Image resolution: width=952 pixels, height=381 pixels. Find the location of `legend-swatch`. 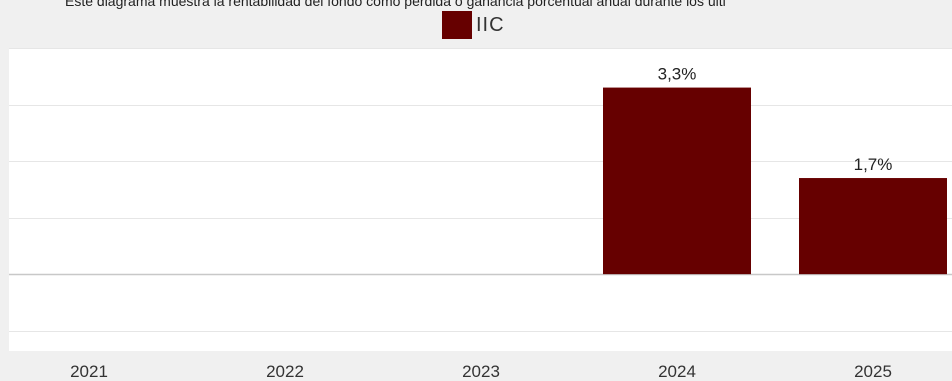

legend-swatch is located at coordinates (457, 25).